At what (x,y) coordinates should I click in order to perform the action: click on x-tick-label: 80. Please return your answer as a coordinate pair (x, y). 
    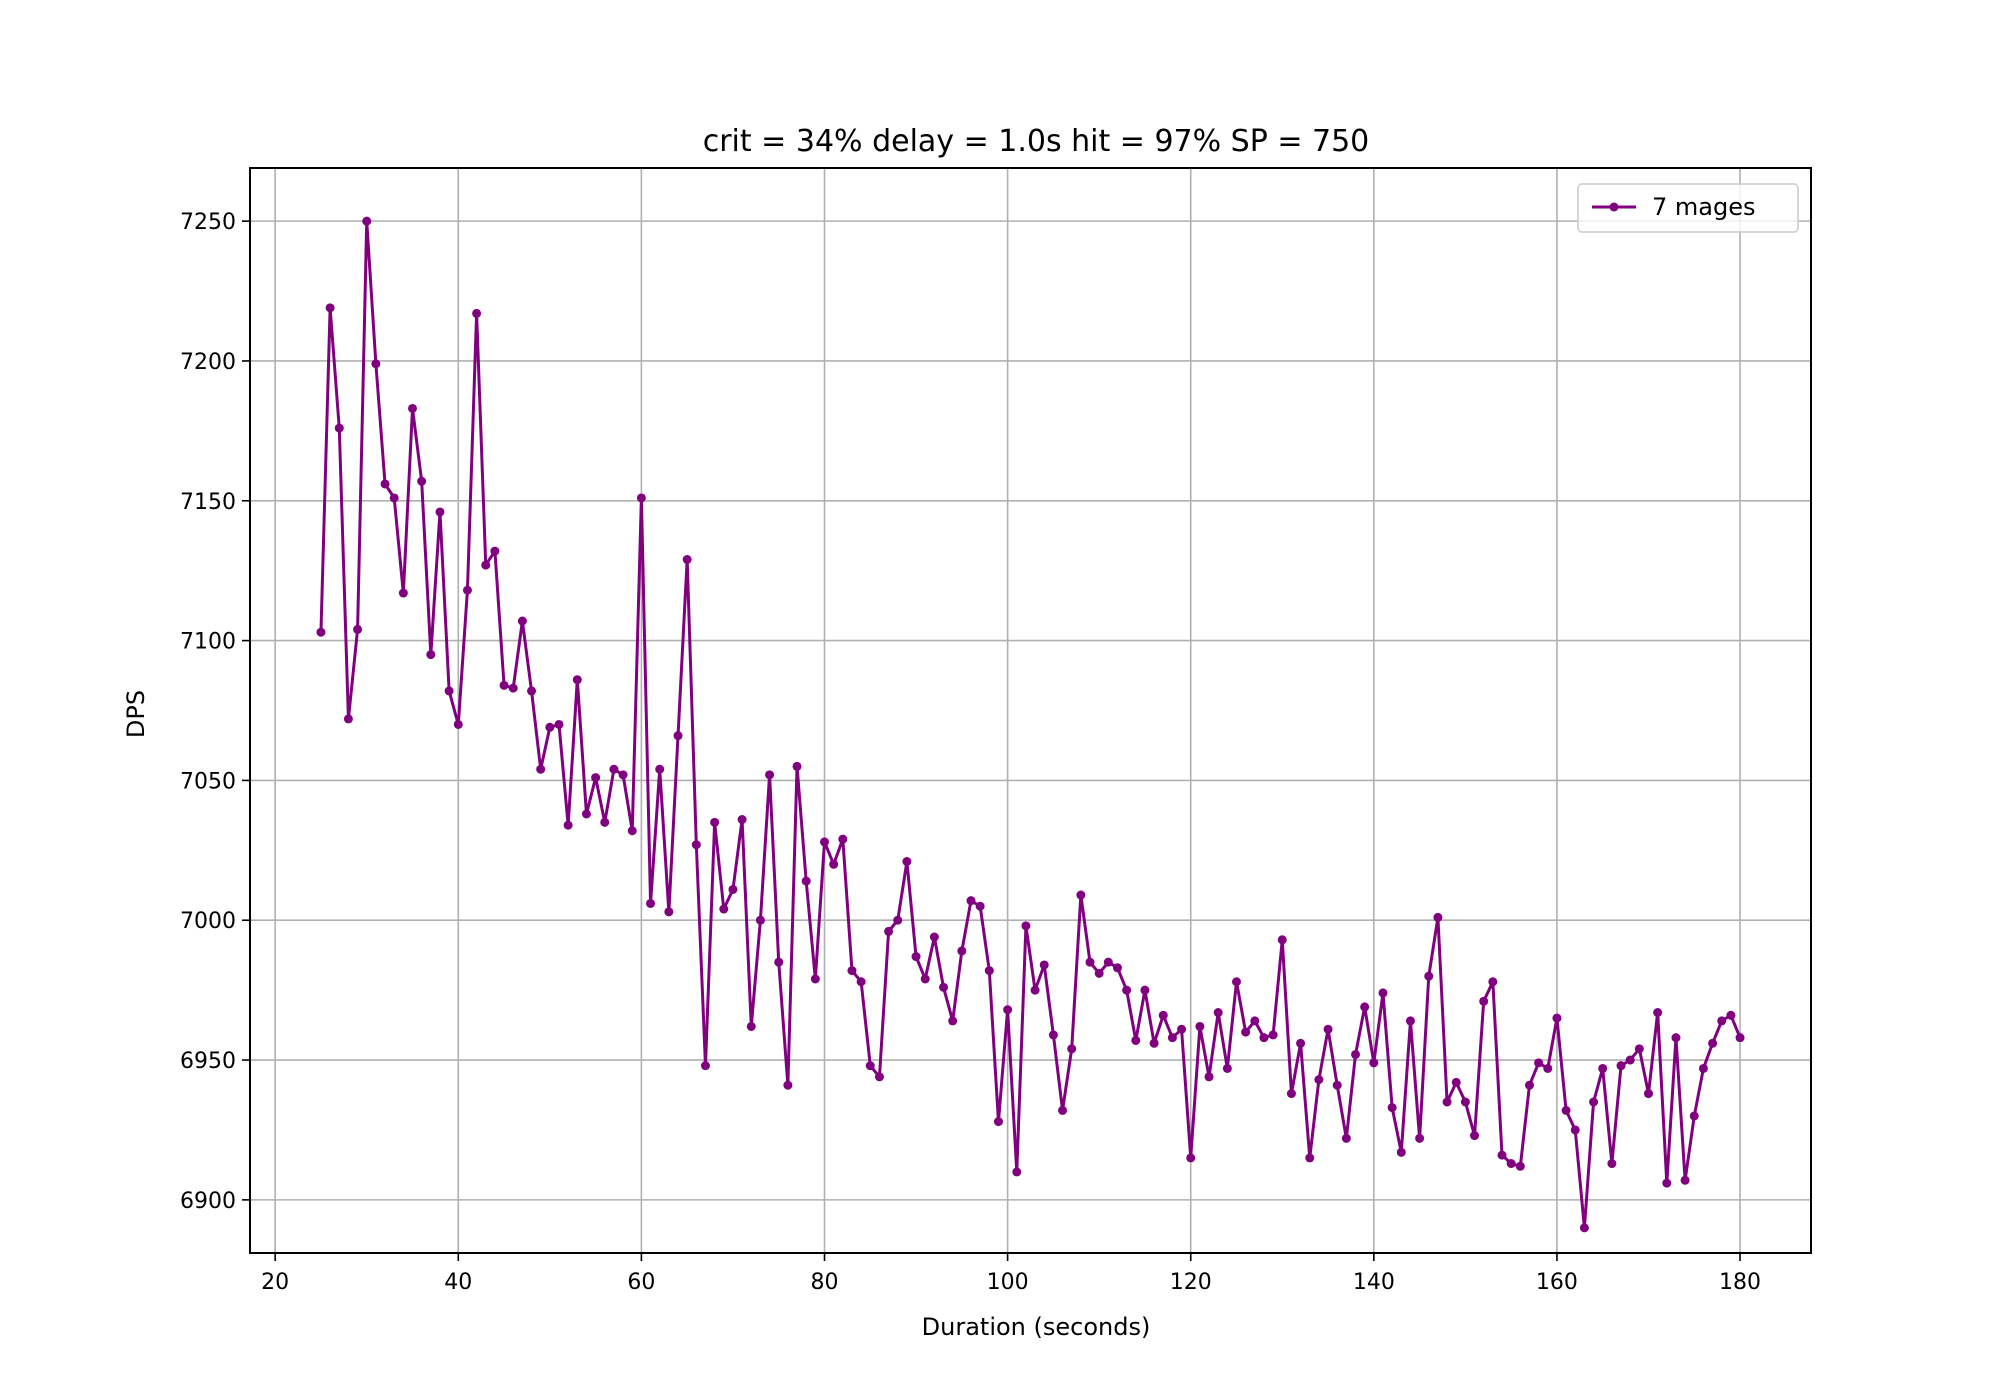
    Looking at the image, I should click on (825, 1282).